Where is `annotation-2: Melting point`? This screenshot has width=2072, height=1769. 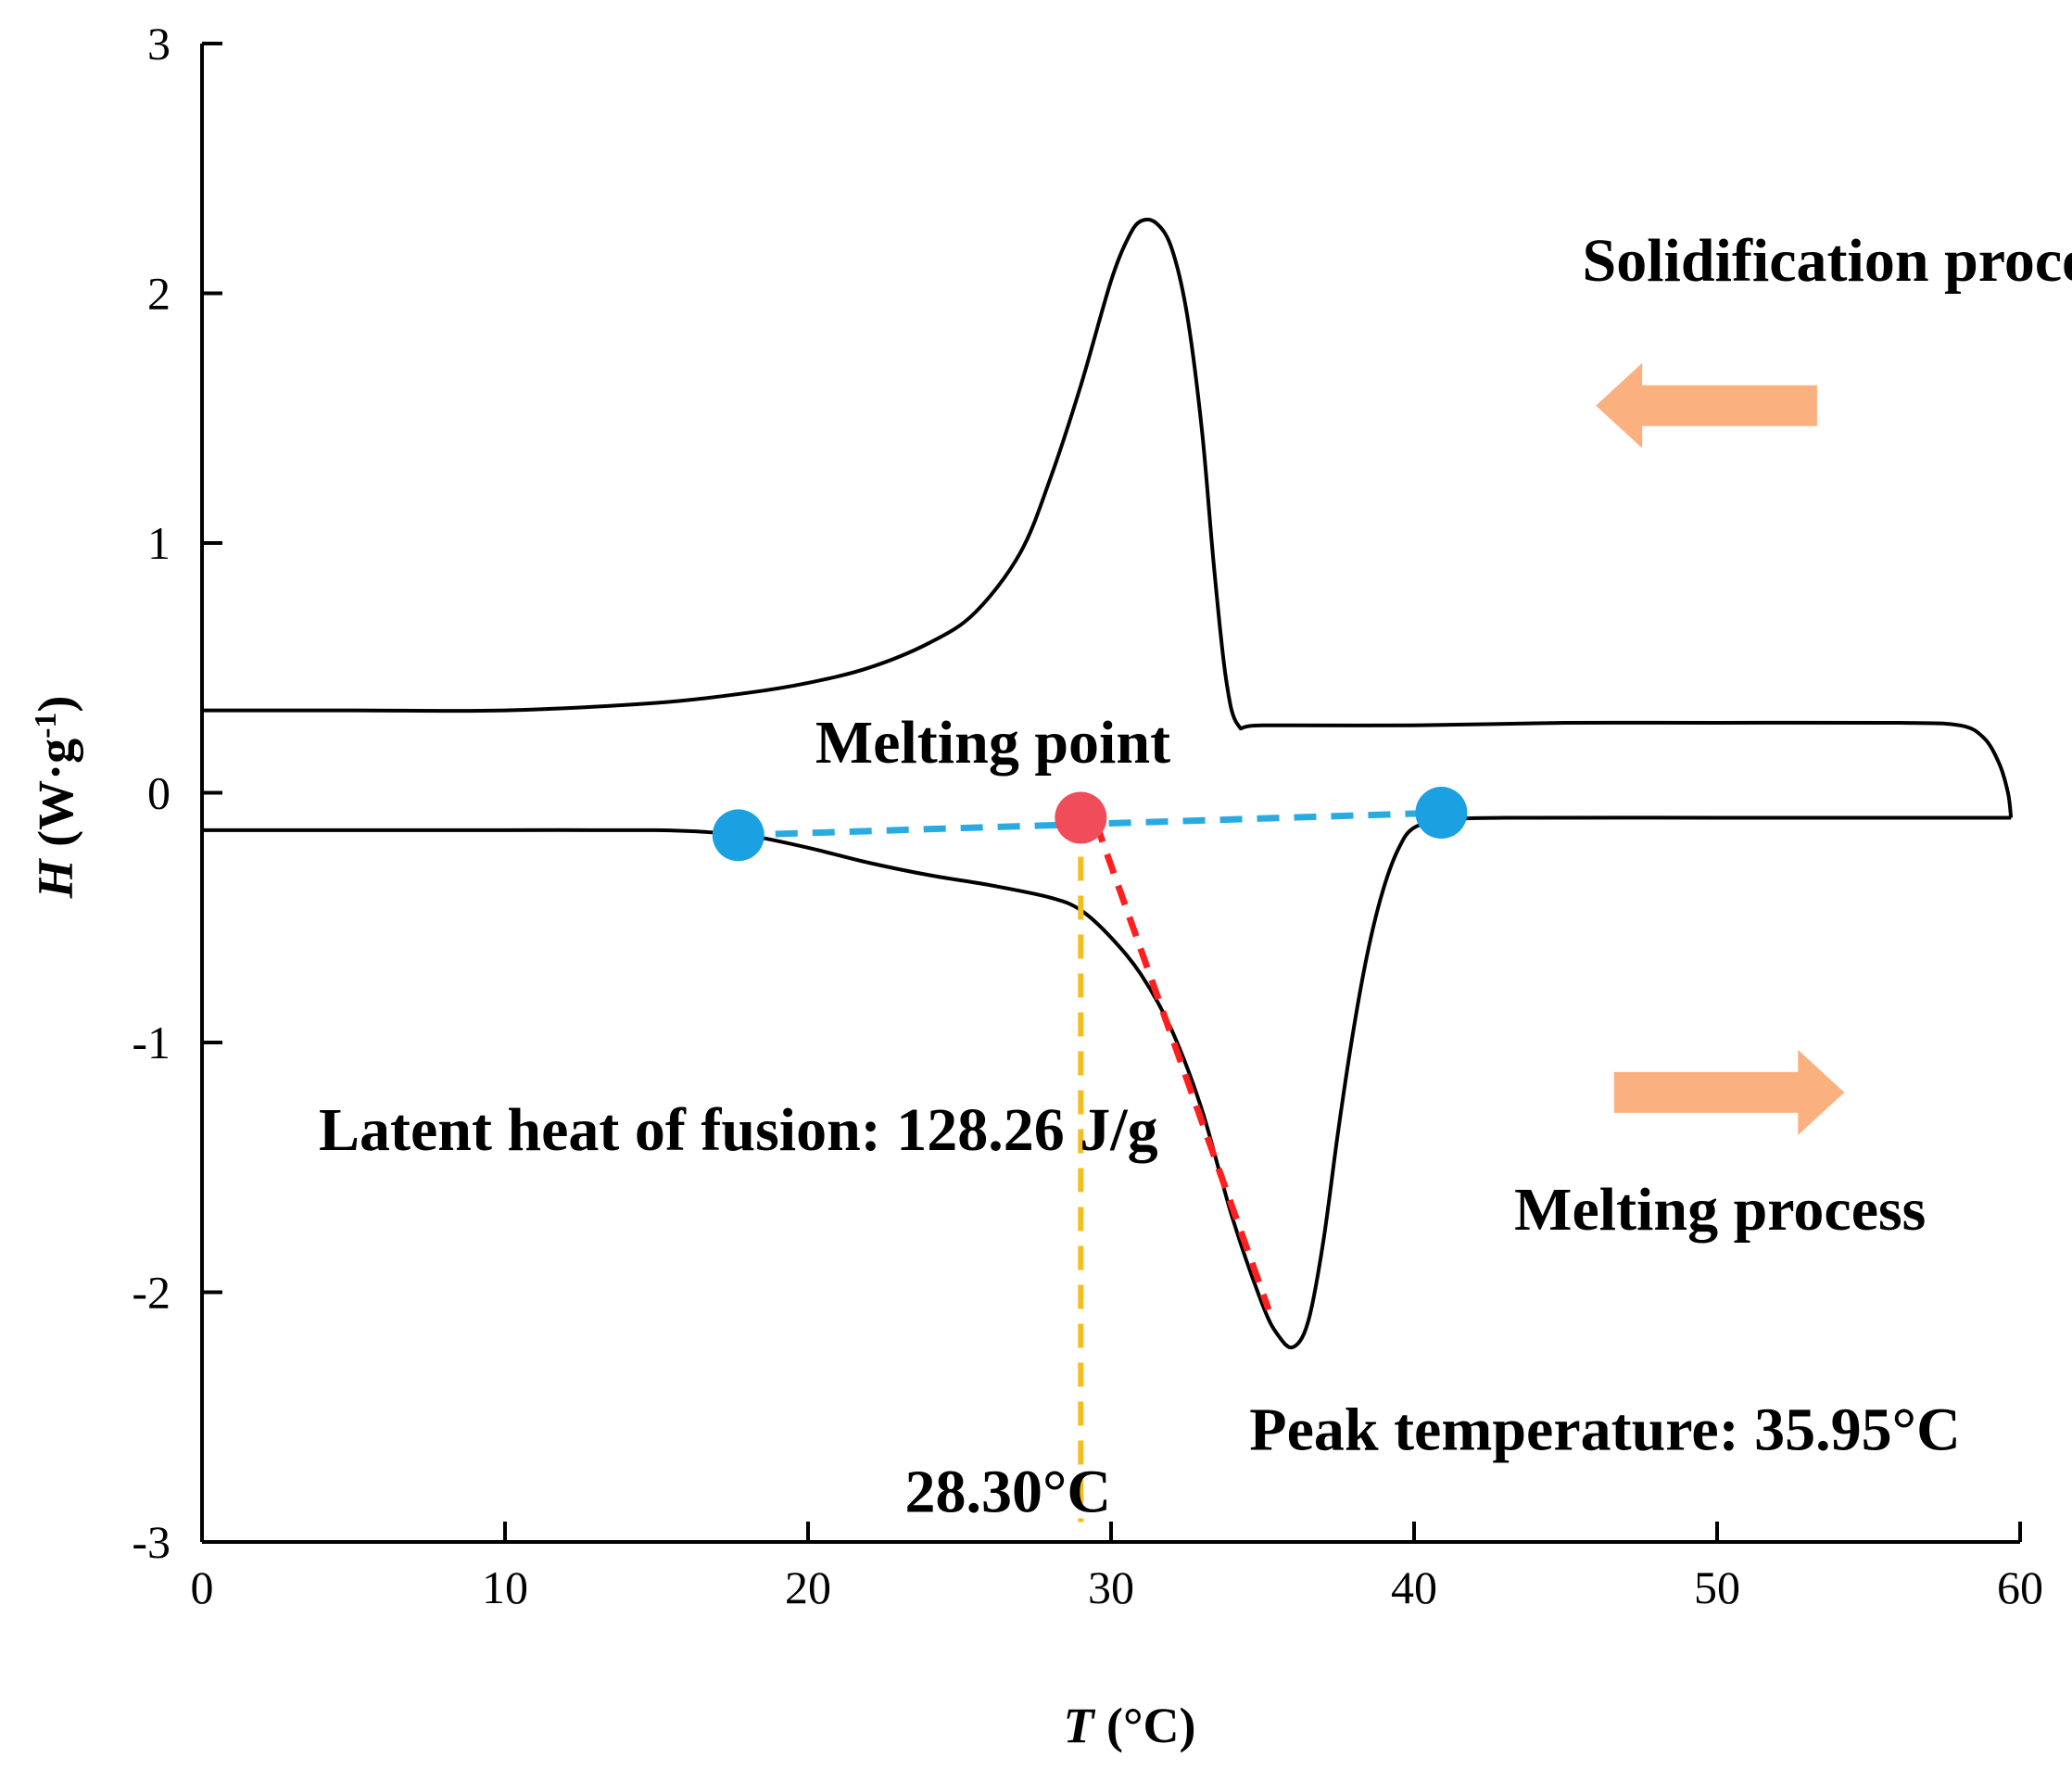
annotation-2: Melting point is located at coordinates (992, 743).